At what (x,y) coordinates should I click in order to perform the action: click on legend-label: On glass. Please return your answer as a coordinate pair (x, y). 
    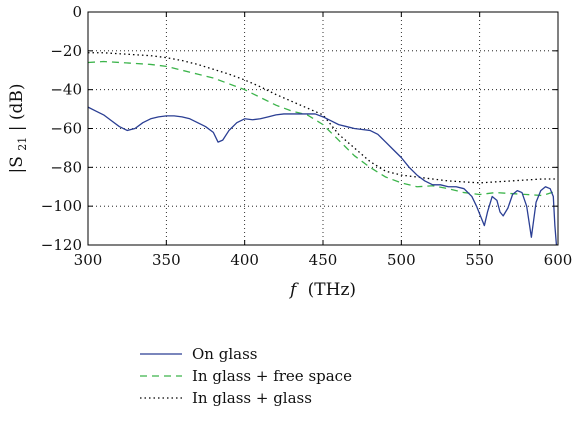
    Looking at the image, I should click on (224, 354).